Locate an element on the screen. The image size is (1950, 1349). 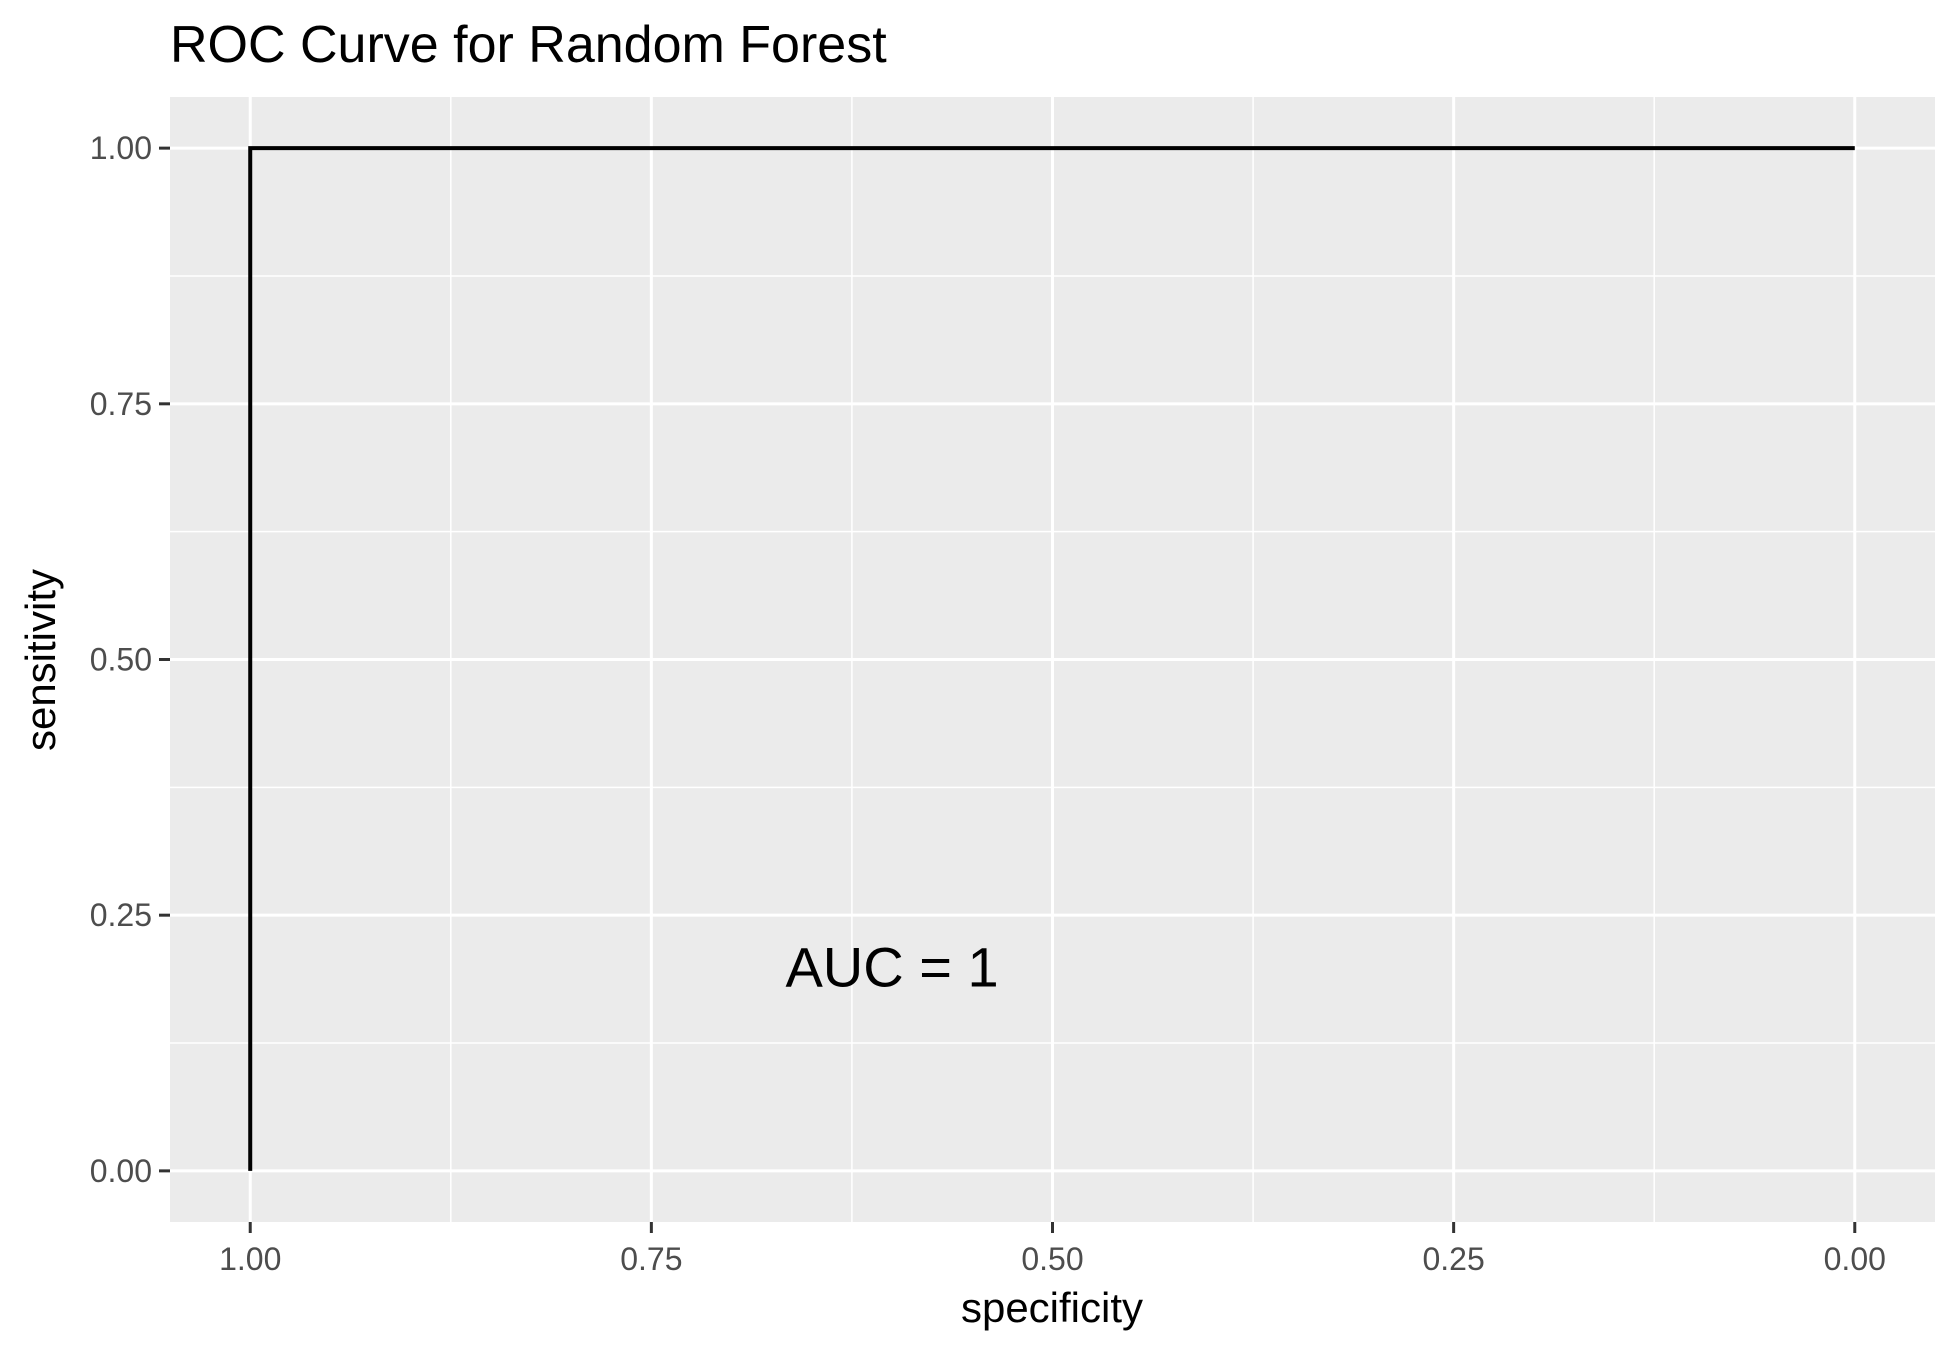
y-axis: 0.00 0.25 0.50 0.75 1.00 is located at coordinates (130, 659).